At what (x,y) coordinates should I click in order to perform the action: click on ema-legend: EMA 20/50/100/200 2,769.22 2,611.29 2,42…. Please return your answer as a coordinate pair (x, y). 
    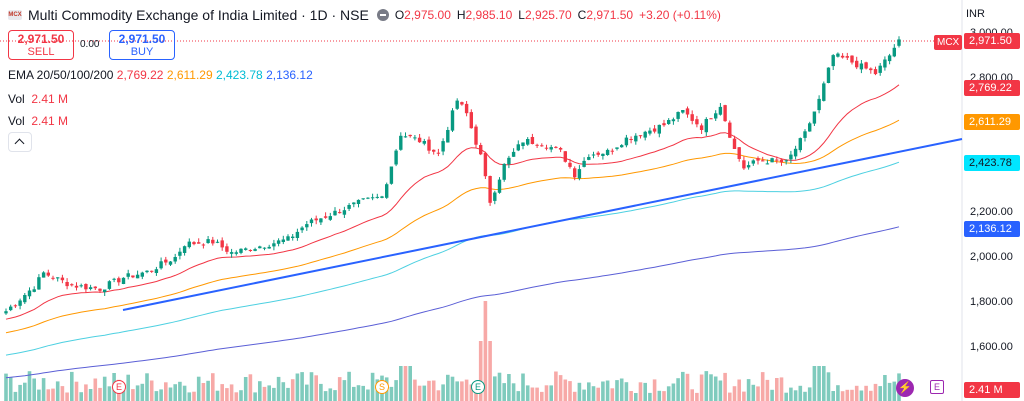
    Looking at the image, I should click on (160, 75).